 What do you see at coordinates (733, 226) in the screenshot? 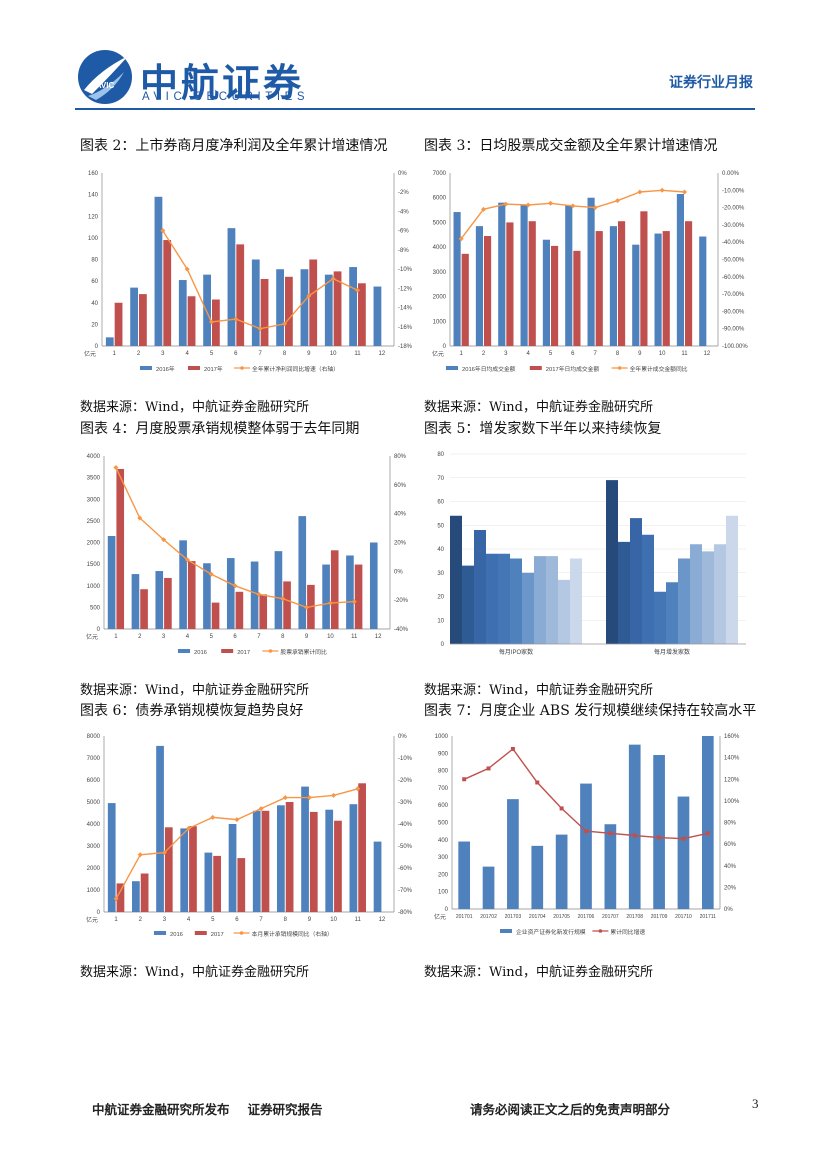
I see `y-tick-label-right: -30.00%` at bounding box center [733, 226].